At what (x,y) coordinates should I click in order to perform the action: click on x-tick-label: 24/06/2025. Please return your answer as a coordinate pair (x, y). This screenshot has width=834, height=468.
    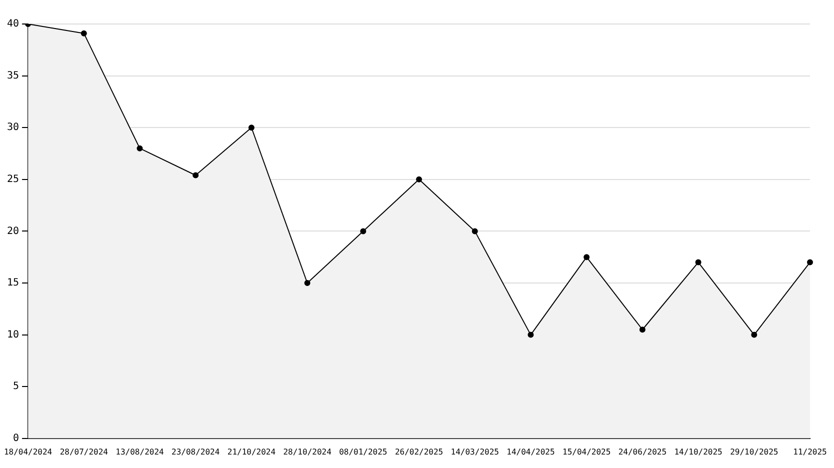
    Looking at the image, I should click on (642, 451).